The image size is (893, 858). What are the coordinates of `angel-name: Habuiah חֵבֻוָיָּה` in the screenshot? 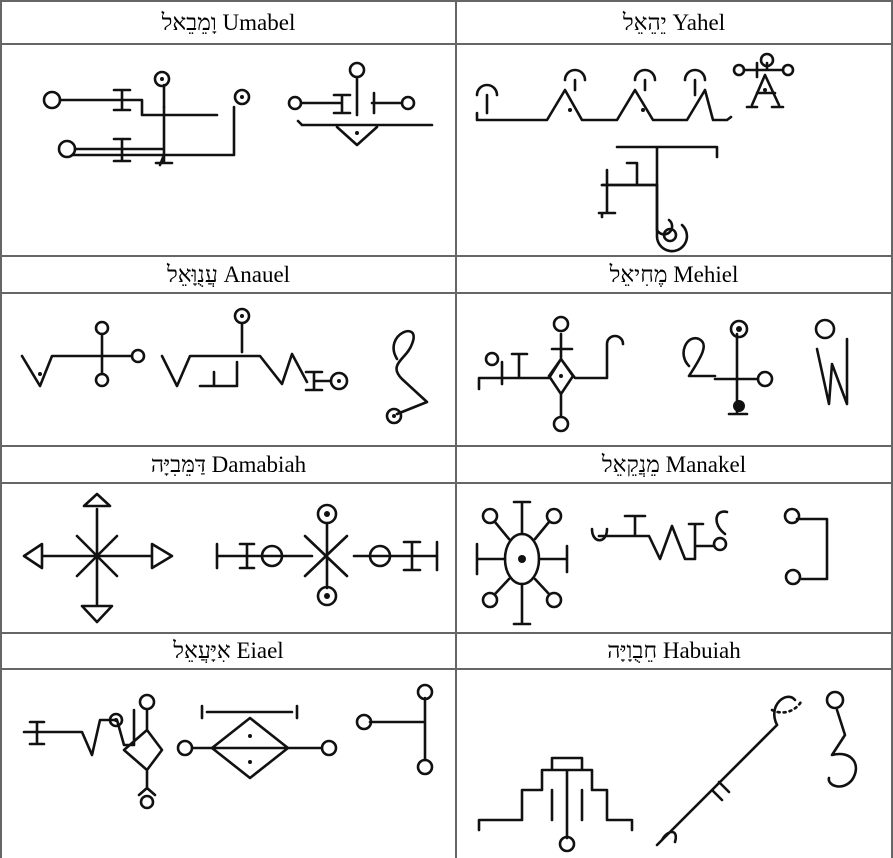 It's located at (674, 650).